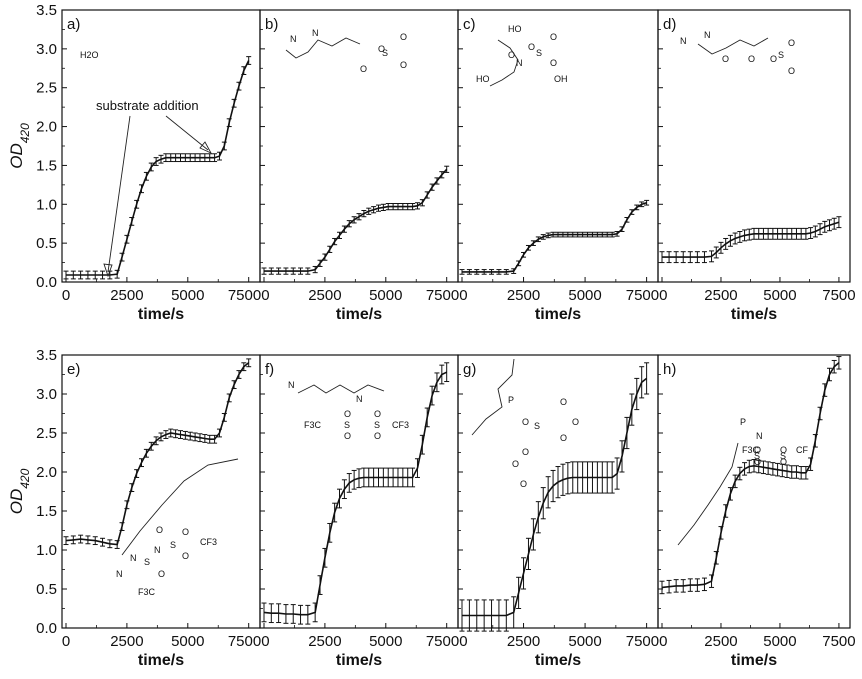 Image resolution: width=862 pixels, height=679 pixels. What do you see at coordinates (561, 79) in the screenshot?
I see `structure-text: OH` at bounding box center [561, 79].